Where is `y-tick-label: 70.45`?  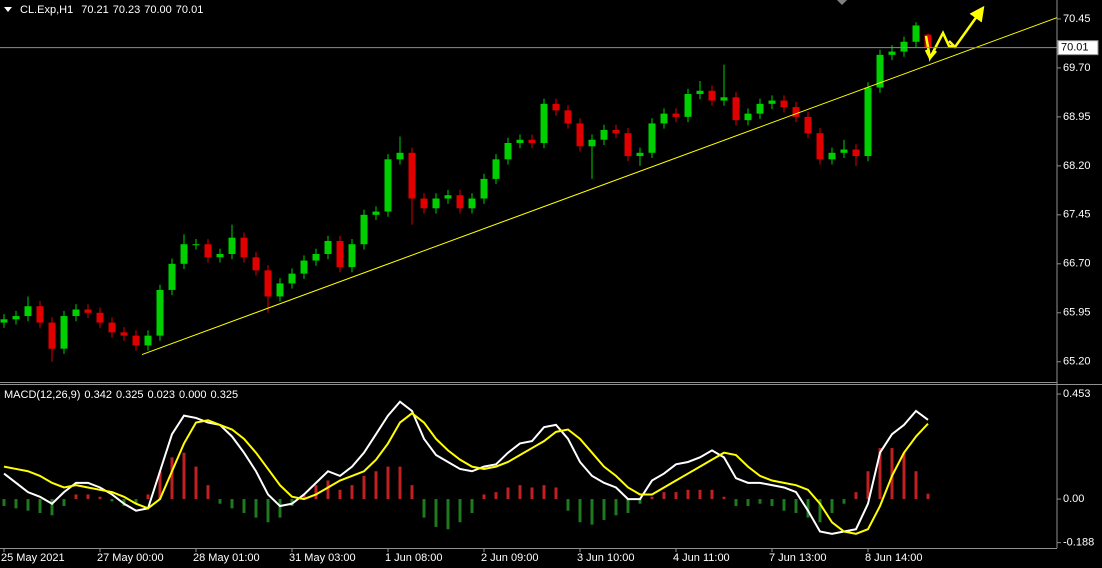
y-tick-label: 70.45 is located at coordinates (1077, 19).